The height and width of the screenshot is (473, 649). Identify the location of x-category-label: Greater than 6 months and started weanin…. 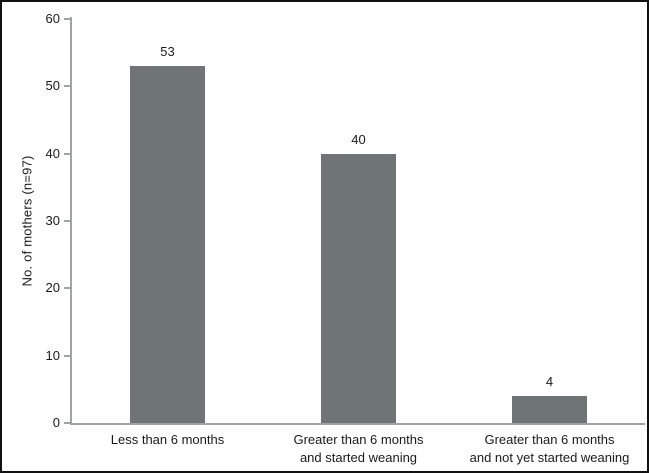
(358, 449).